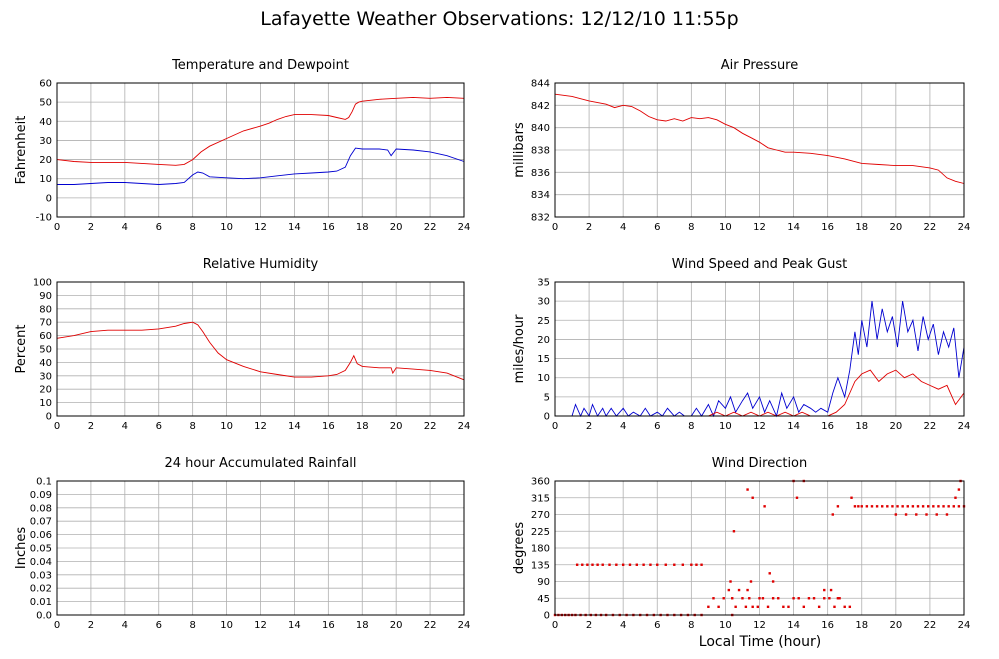 This screenshot has width=999, height=659. What do you see at coordinates (21, 349) in the screenshot?
I see `humidity-y-axis-label: Percent` at bounding box center [21, 349].